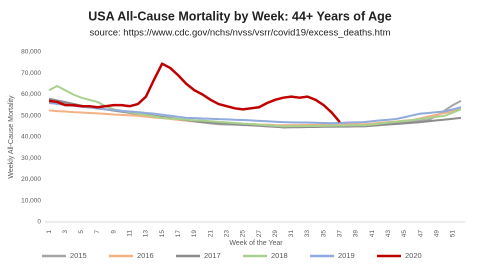  What do you see at coordinates (275, 234) in the screenshot?
I see `x-tick-label: 29` at bounding box center [275, 234].